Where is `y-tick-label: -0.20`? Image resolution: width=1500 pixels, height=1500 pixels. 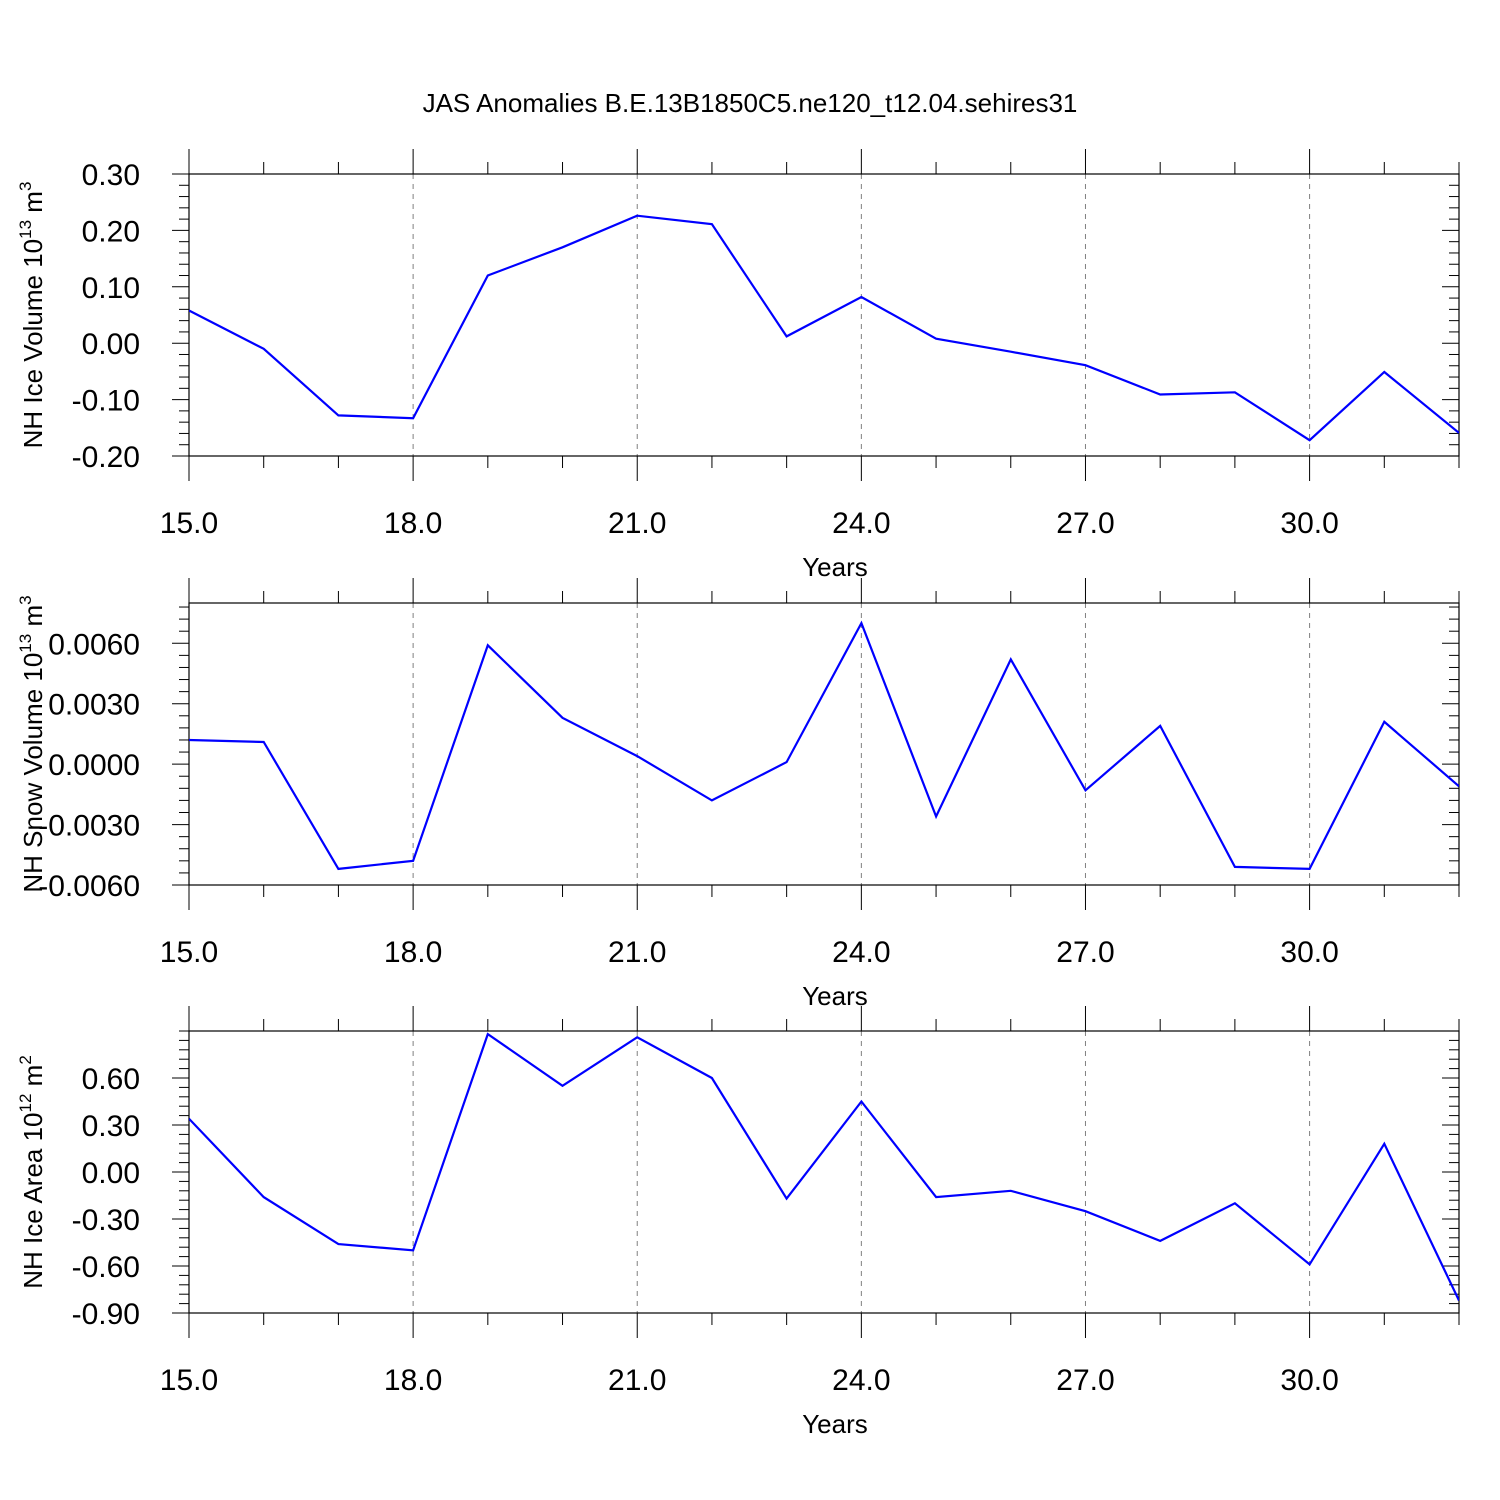 y-tick-label: -0.20 is located at coordinates (106, 457).